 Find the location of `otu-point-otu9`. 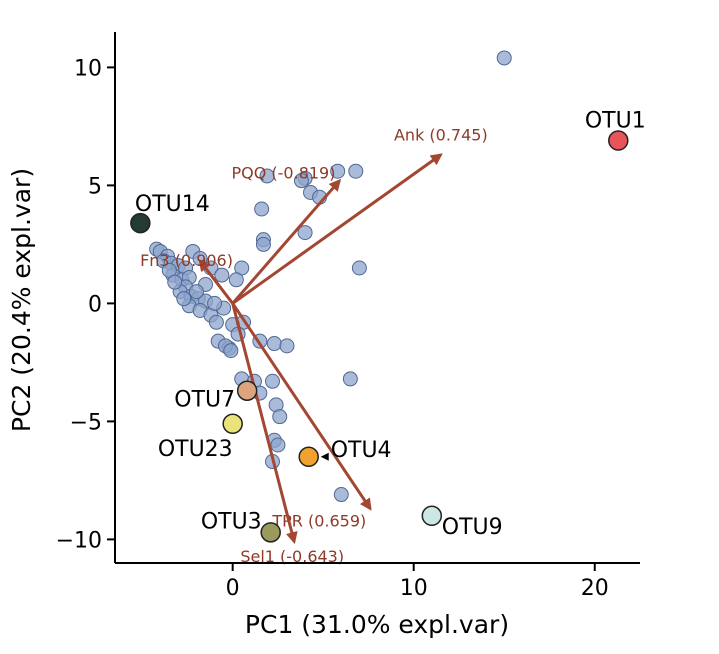

otu-point-otu9 is located at coordinates (432, 516).